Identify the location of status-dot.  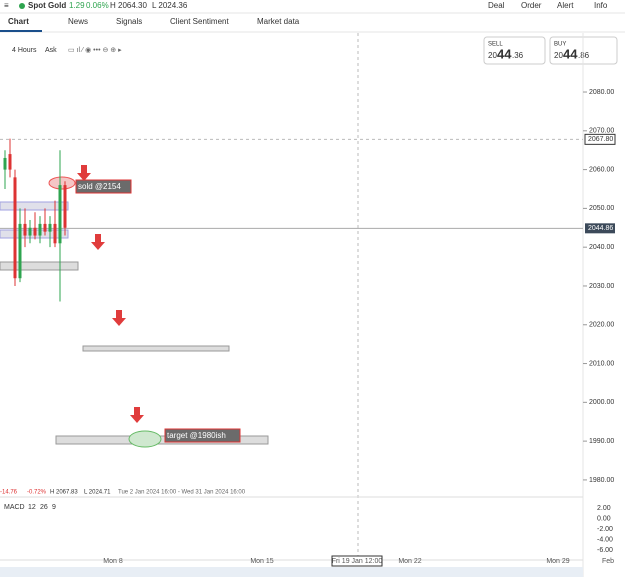
(22, 6).